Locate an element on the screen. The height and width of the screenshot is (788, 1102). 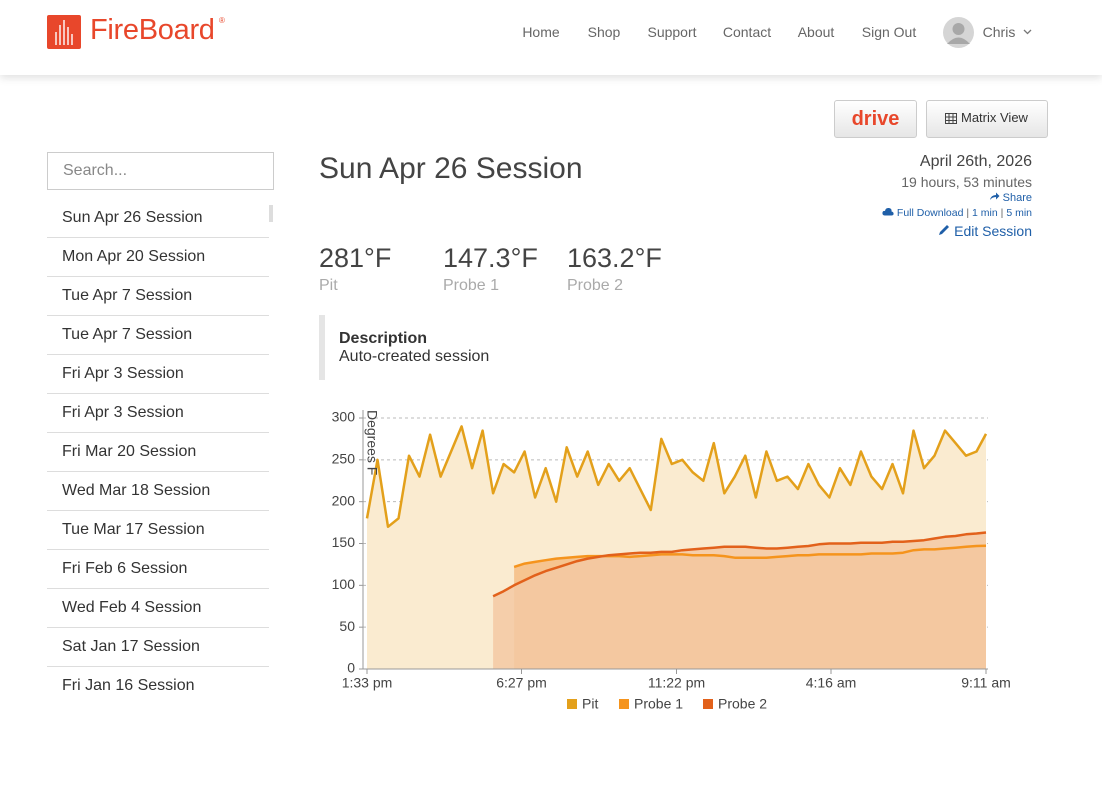
grid-icon is located at coordinates (951, 118).